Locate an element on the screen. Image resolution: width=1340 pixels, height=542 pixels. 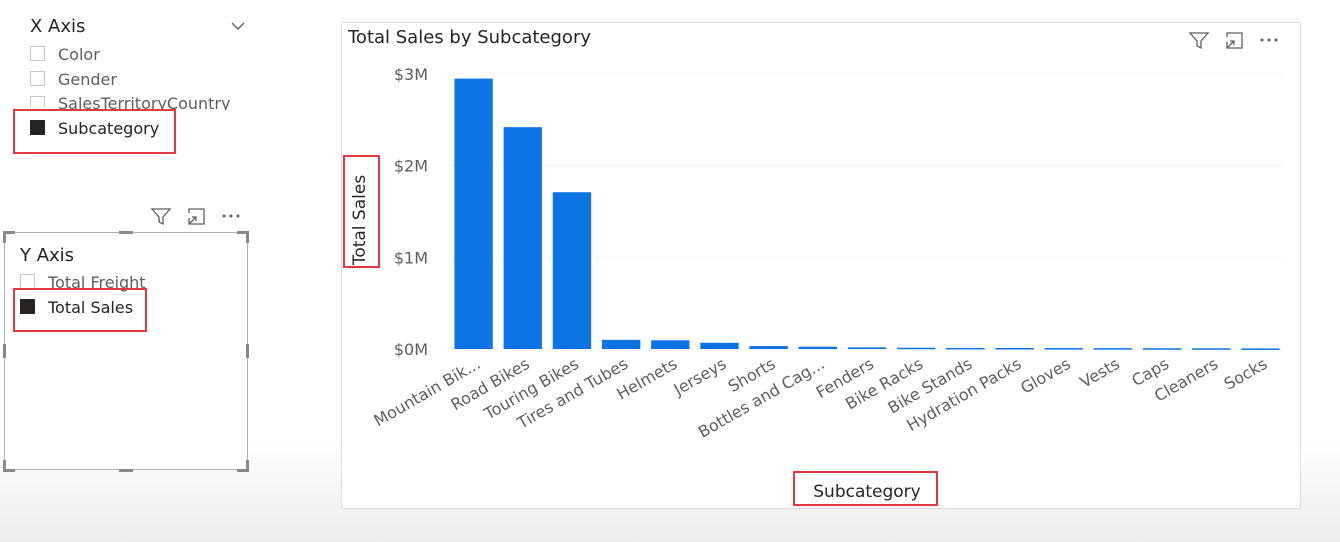
y-axis-visual-header is located at coordinates (200, 216).